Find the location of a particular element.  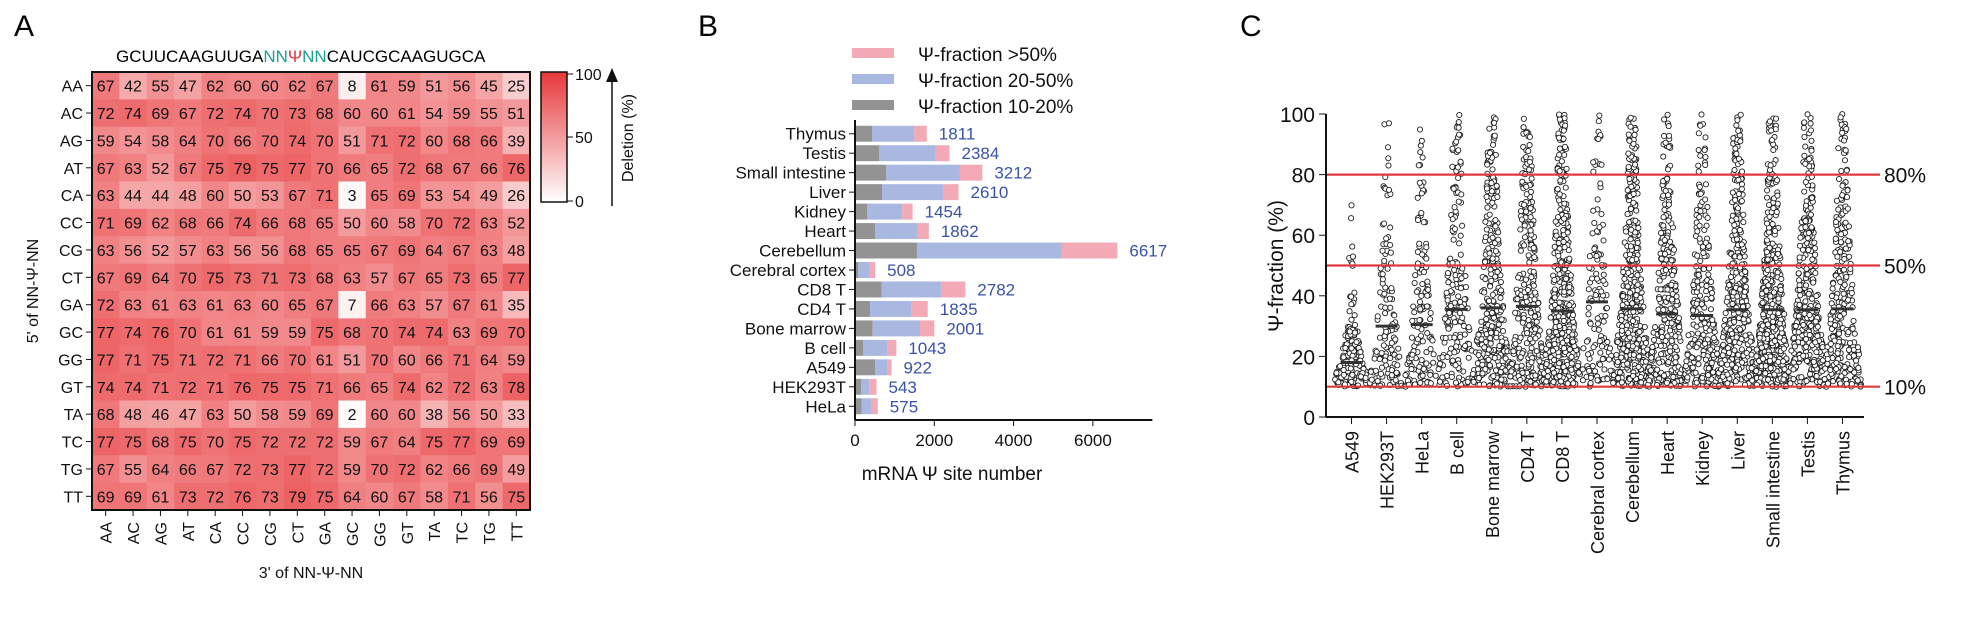

bar-total-label: 2384 is located at coordinates (981, 153).